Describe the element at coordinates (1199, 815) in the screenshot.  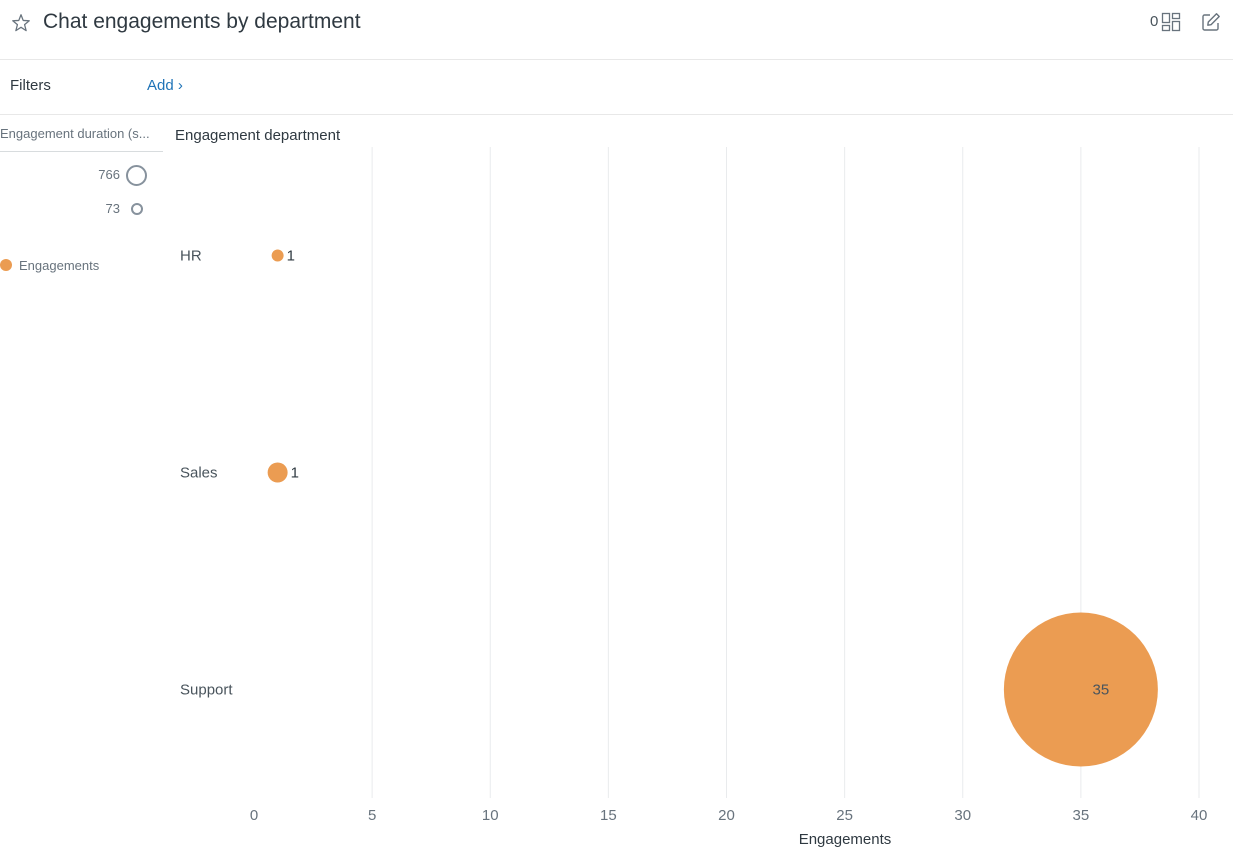
I see `x-tick-label: 40` at that location.